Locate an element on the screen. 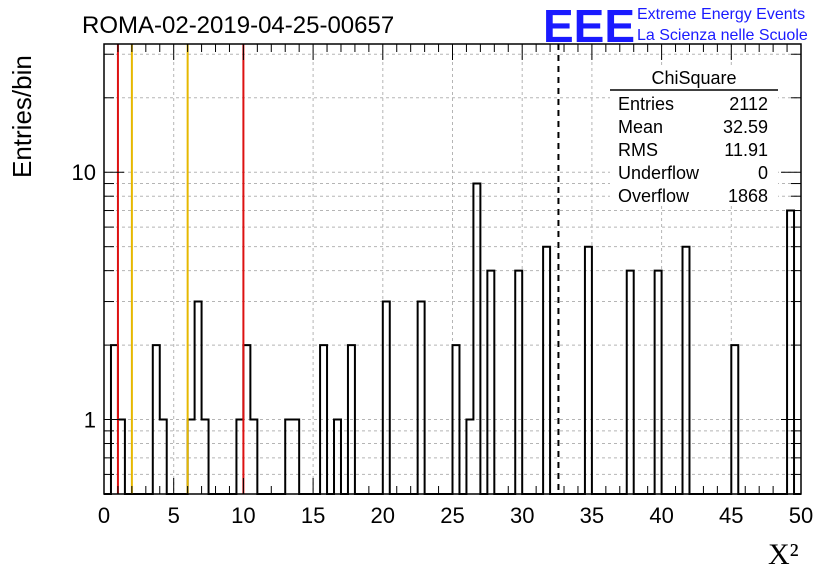 The height and width of the screenshot is (572, 836). stats-value: 2112 is located at coordinates (748, 104).